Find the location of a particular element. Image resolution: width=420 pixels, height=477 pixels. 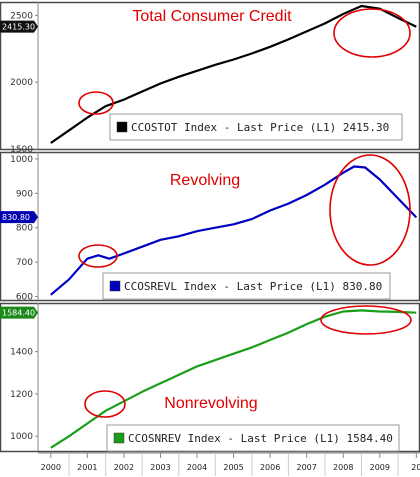

nonrevolving-last-price-tag is located at coordinates (19, 312).